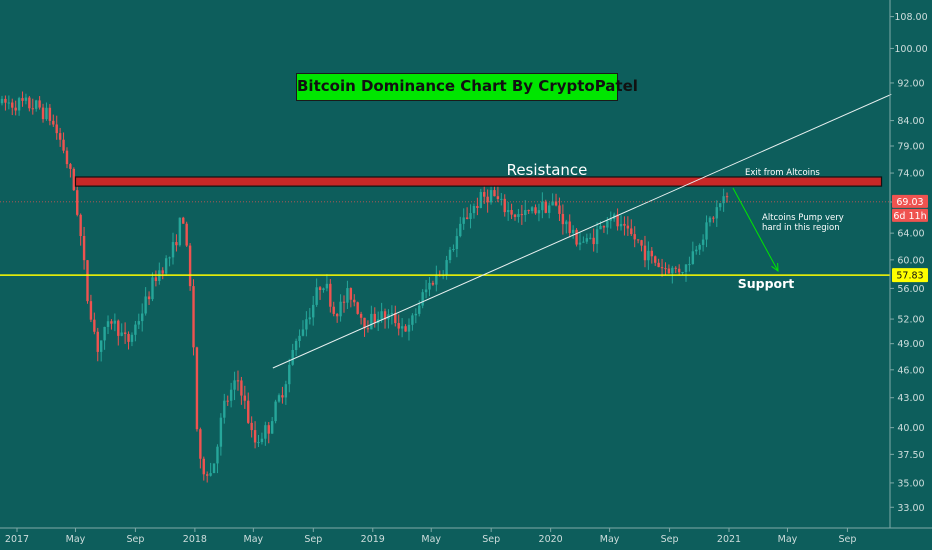  Describe the element at coordinates (803, 218) in the screenshot. I see `pump-label-line-1: Altcoins Pump very` at that location.